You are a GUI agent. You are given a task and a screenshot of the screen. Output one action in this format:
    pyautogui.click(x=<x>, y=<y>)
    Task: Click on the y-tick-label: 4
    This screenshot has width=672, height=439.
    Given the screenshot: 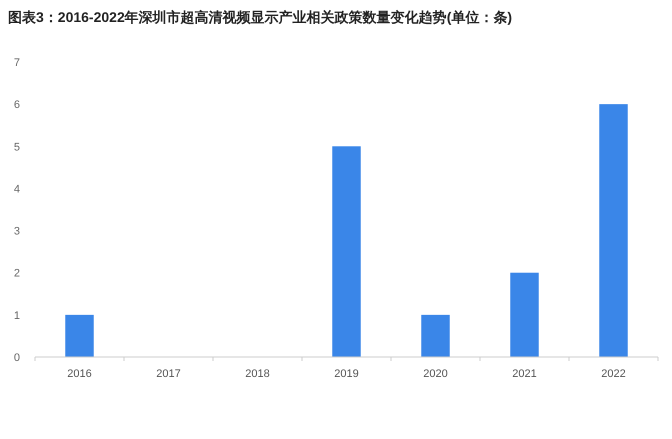 What is the action you would take?
    pyautogui.click(x=17, y=189)
    